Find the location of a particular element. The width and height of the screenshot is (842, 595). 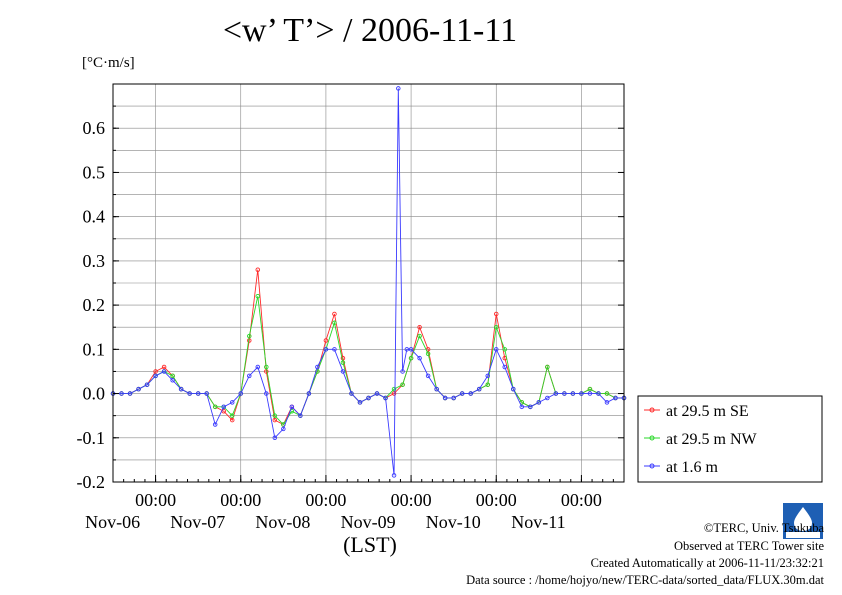

x-day-label: Nov-07 is located at coordinates (197, 522).